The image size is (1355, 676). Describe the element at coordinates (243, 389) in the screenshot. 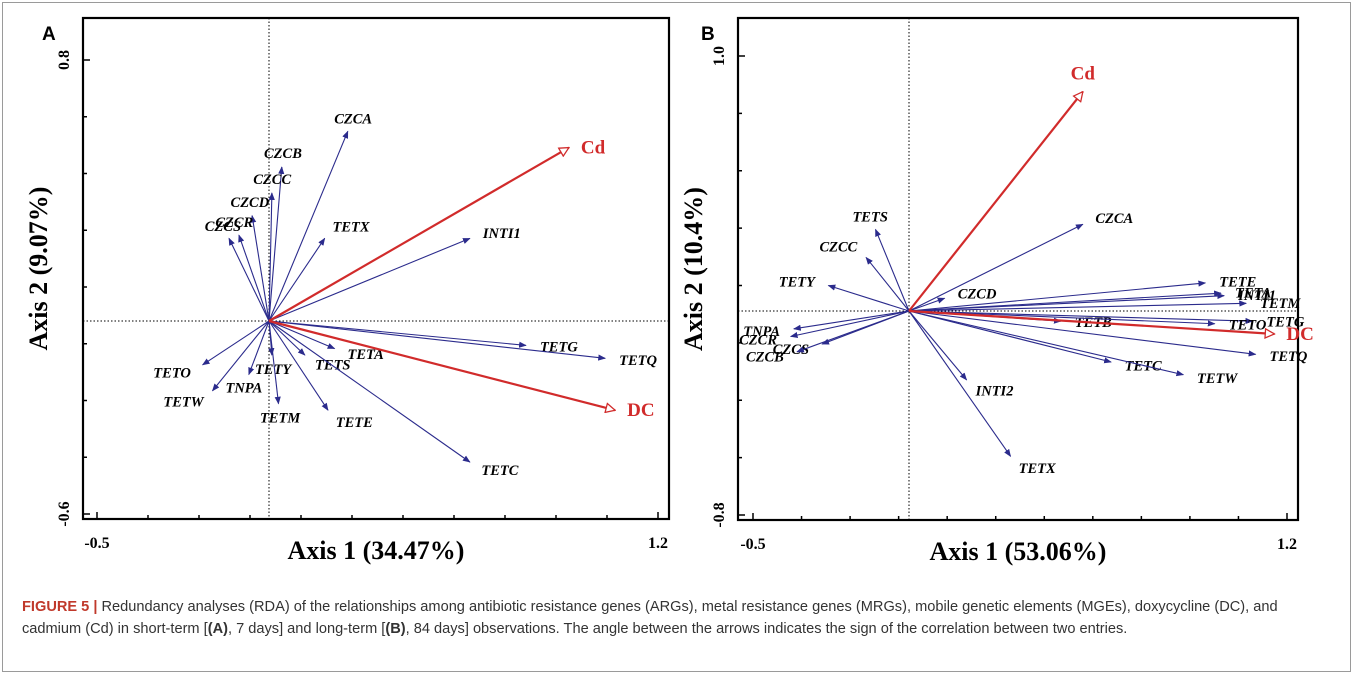

I see `panel-a-label-tnpa: TNPA` at that location.